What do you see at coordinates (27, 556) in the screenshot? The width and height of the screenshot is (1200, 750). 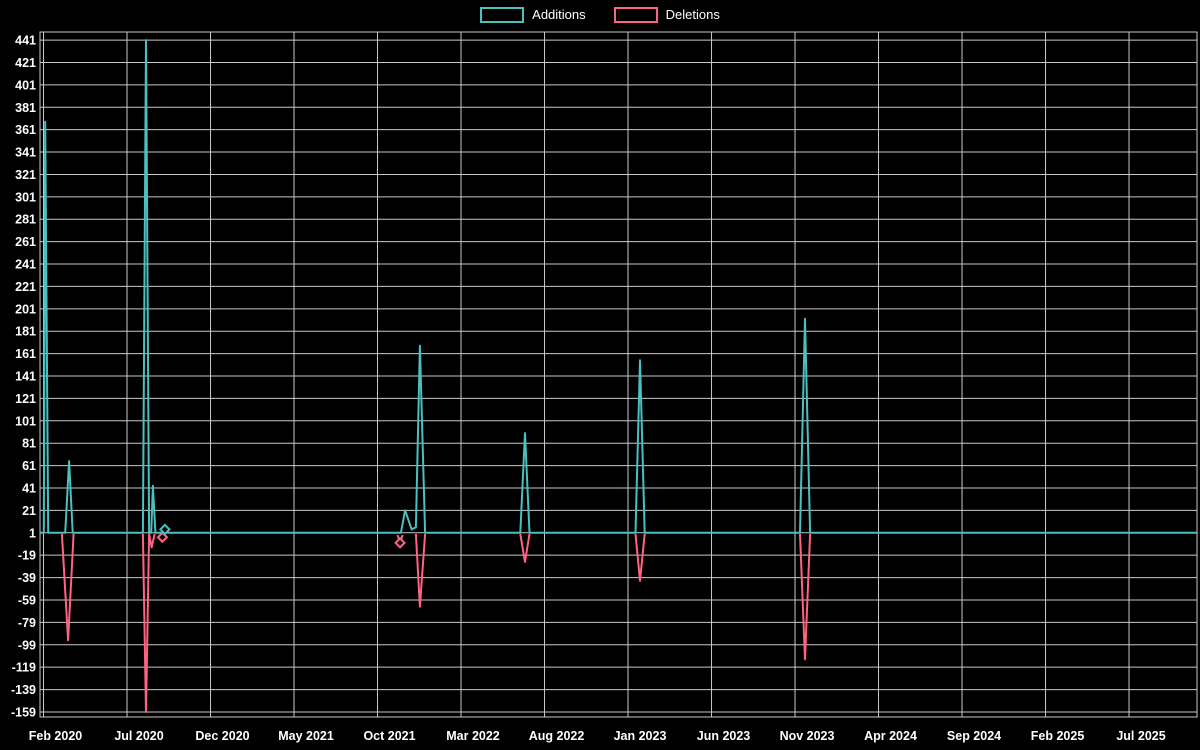 I see `y-tick-label: -19` at bounding box center [27, 556].